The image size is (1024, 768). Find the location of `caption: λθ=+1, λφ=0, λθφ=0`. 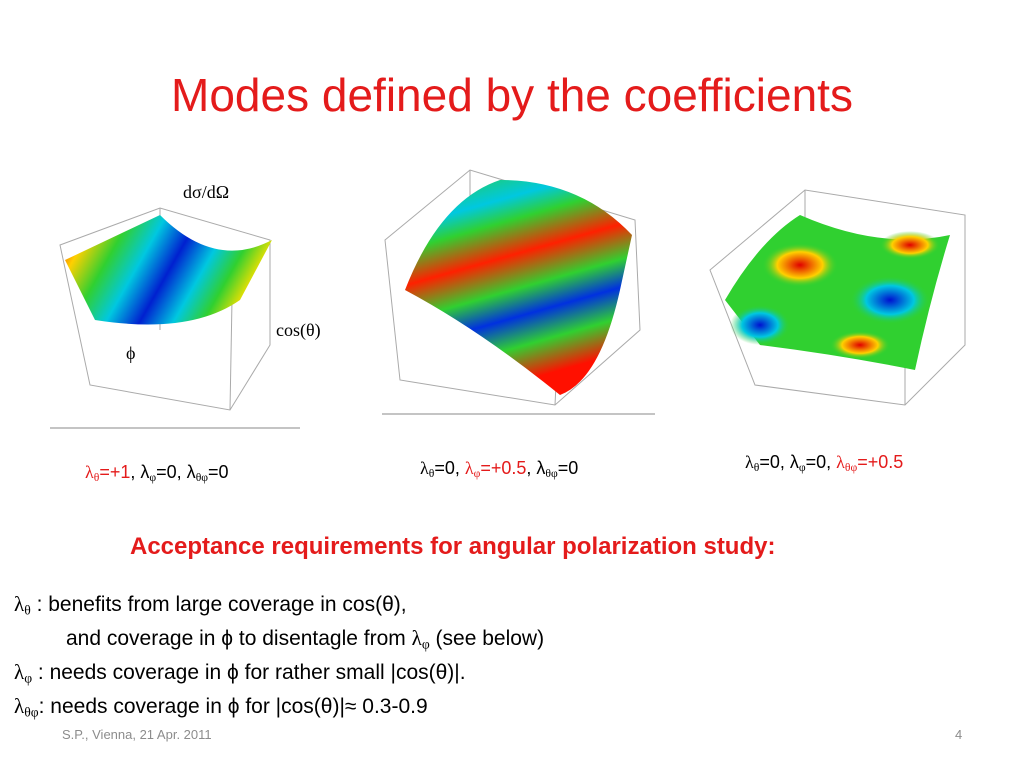

caption: λθ=+1, λφ=0, λθφ=0 is located at coordinates (157, 473).